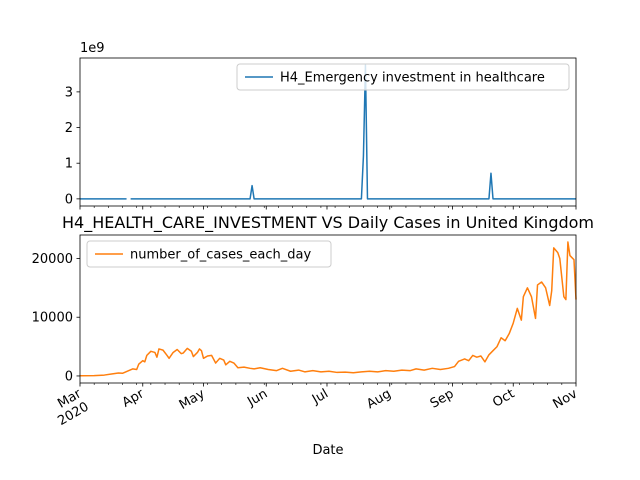 Image resolution: width=640 pixels, height=480 pixels. I want to click on y-tick-label: 10000, so click(52, 318).